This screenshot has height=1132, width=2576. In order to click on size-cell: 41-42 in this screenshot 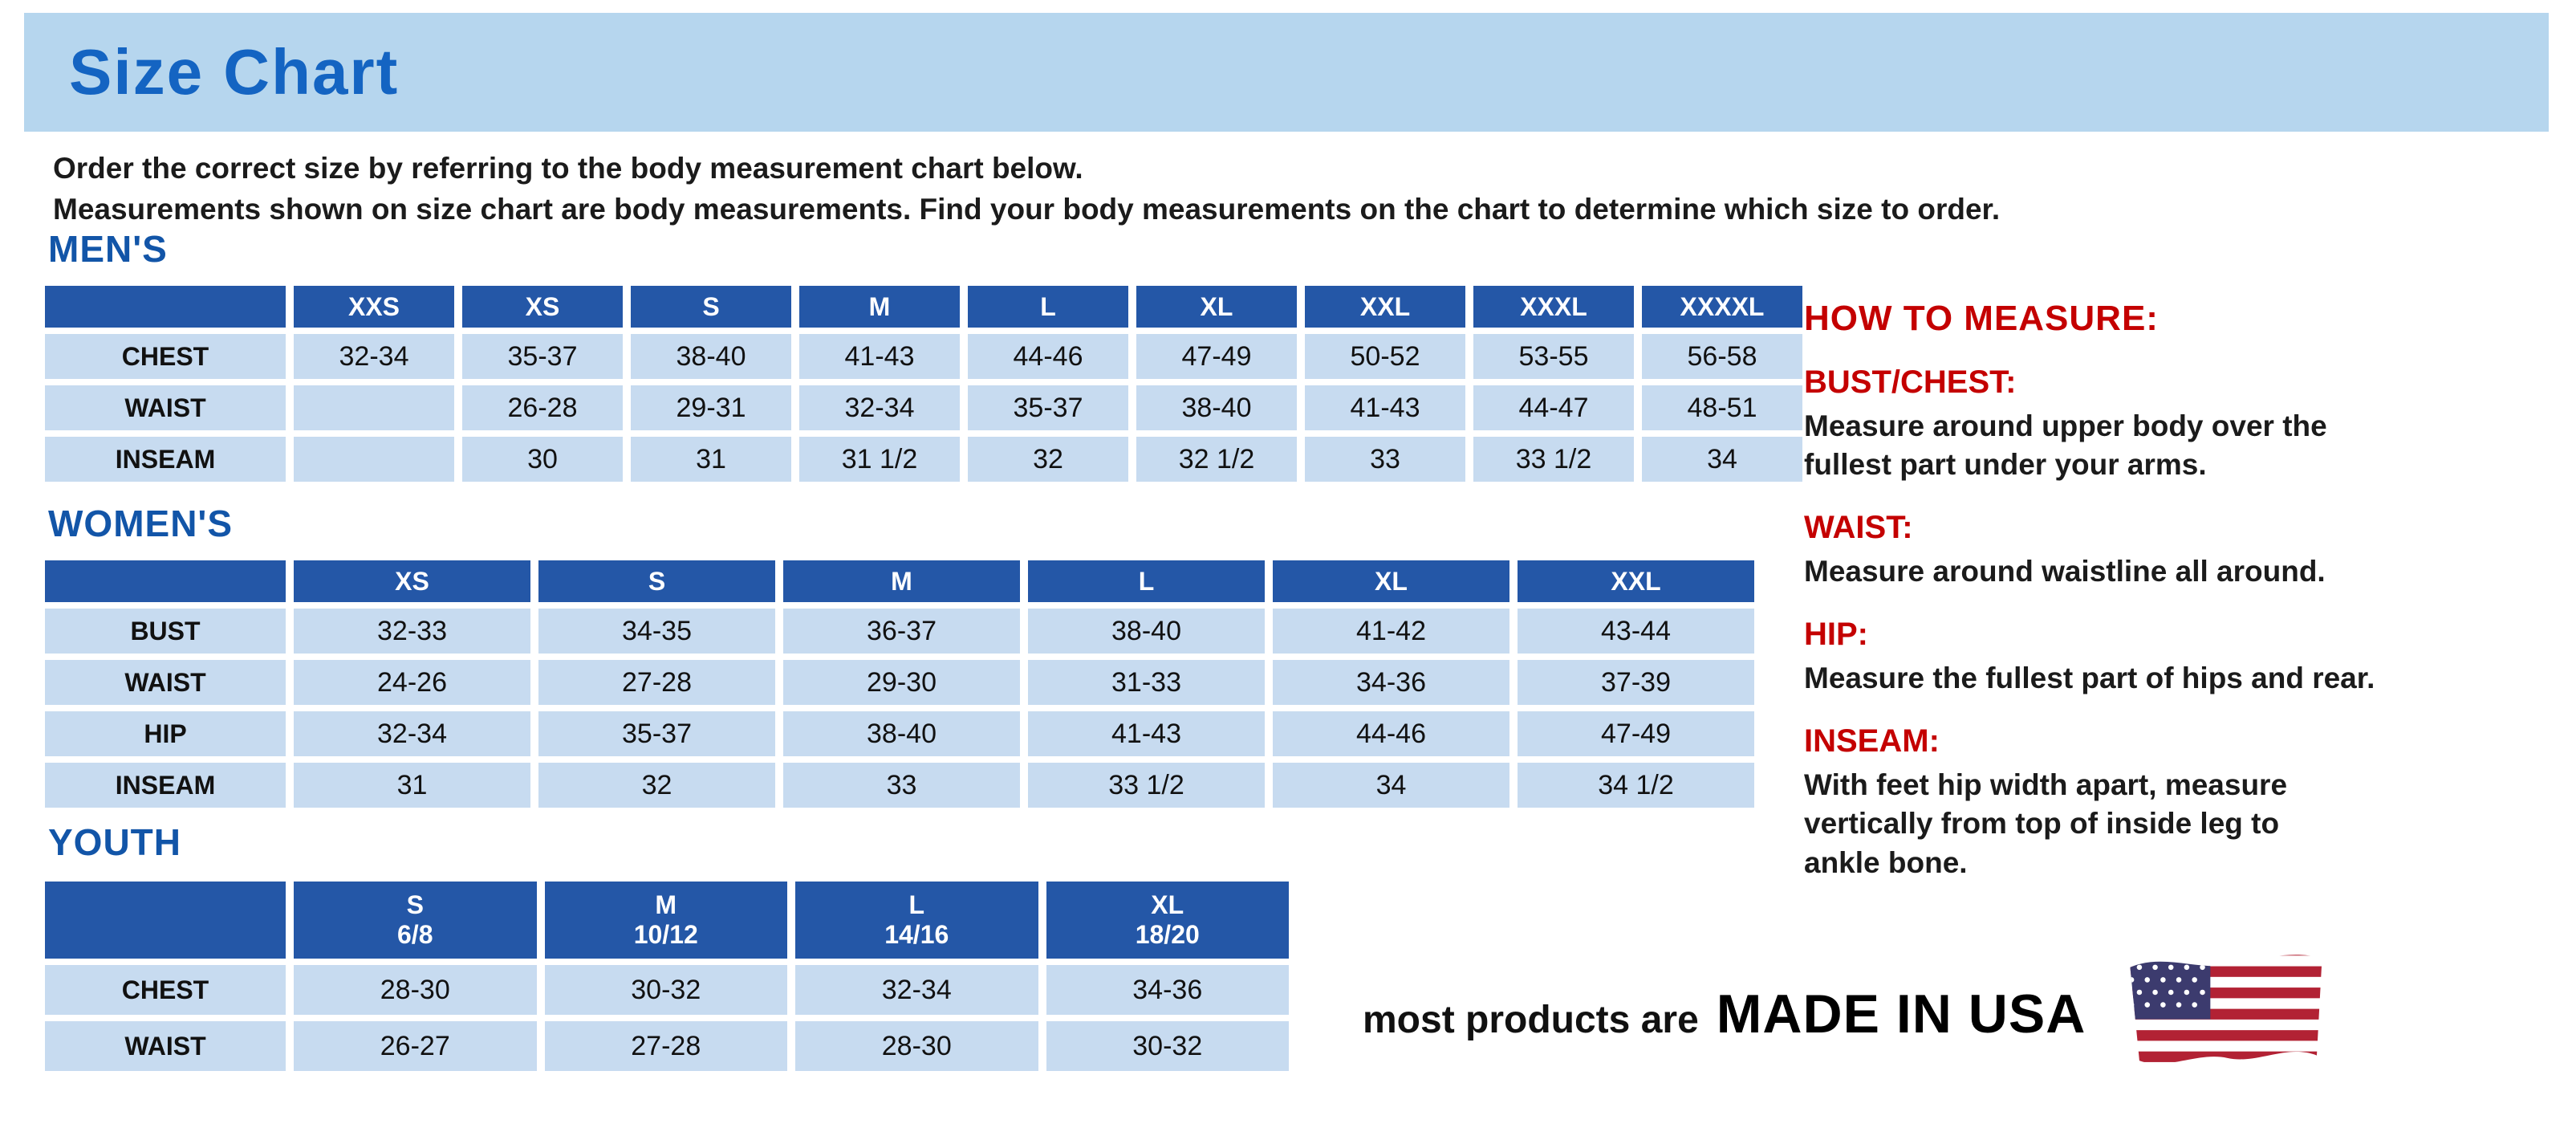, I will do `click(1391, 632)`.